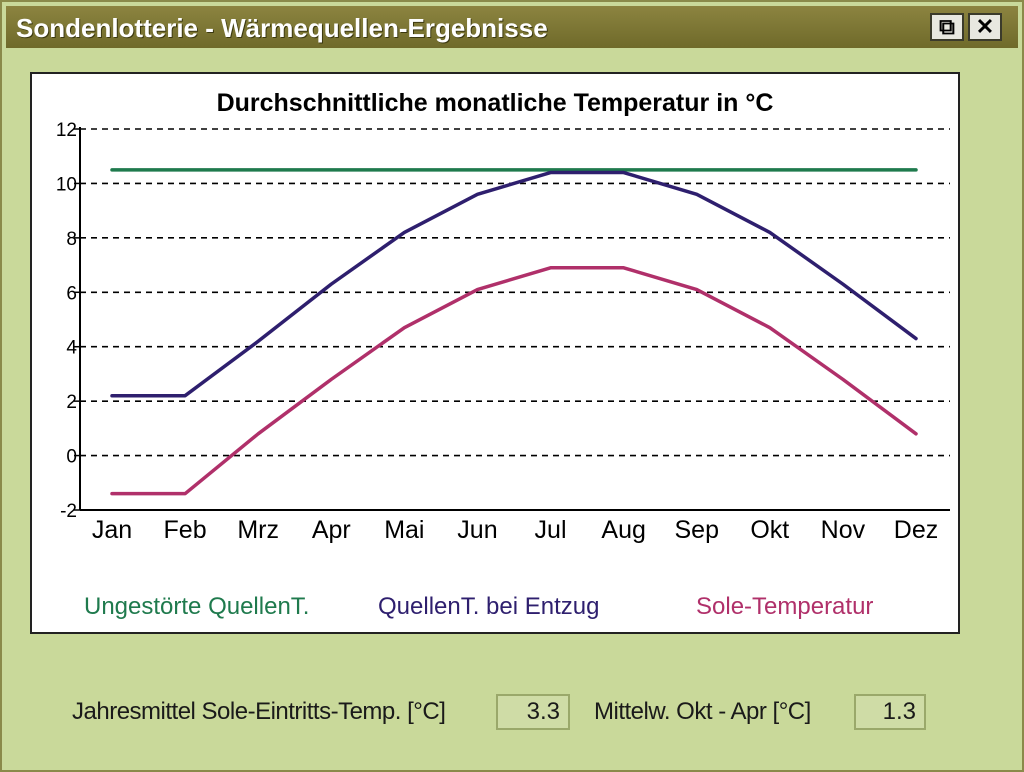 The width and height of the screenshot is (1024, 772). What do you see at coordinates (259, 711) in the screenshot?
I see `annual-mean-label: Jahresmittel Sole-Eintritts-Temp. [°C]` at bounding box center [259, 711].